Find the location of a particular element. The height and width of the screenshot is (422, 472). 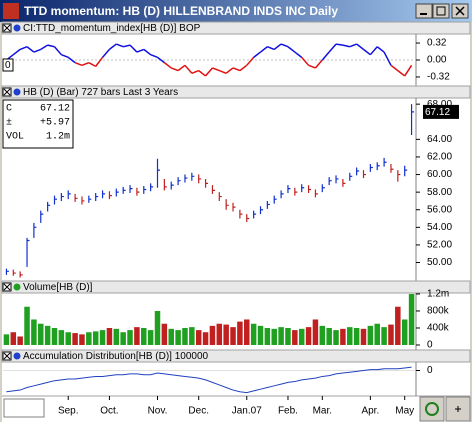

y-tick-label: 64.00 is located at coordinates (439, 139).